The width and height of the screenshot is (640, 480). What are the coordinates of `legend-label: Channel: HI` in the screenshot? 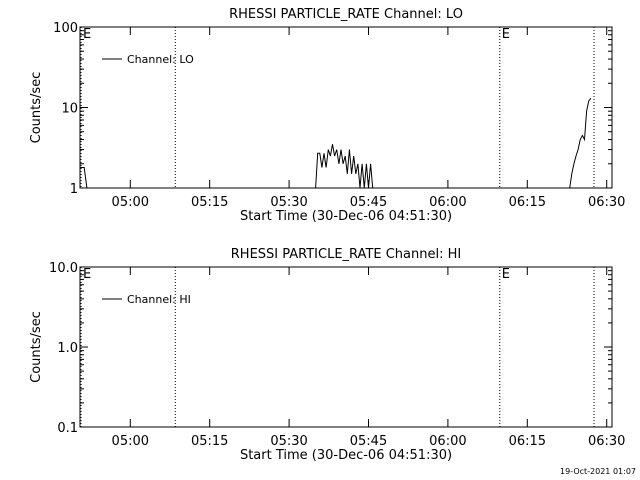 It's located at (159, 299).